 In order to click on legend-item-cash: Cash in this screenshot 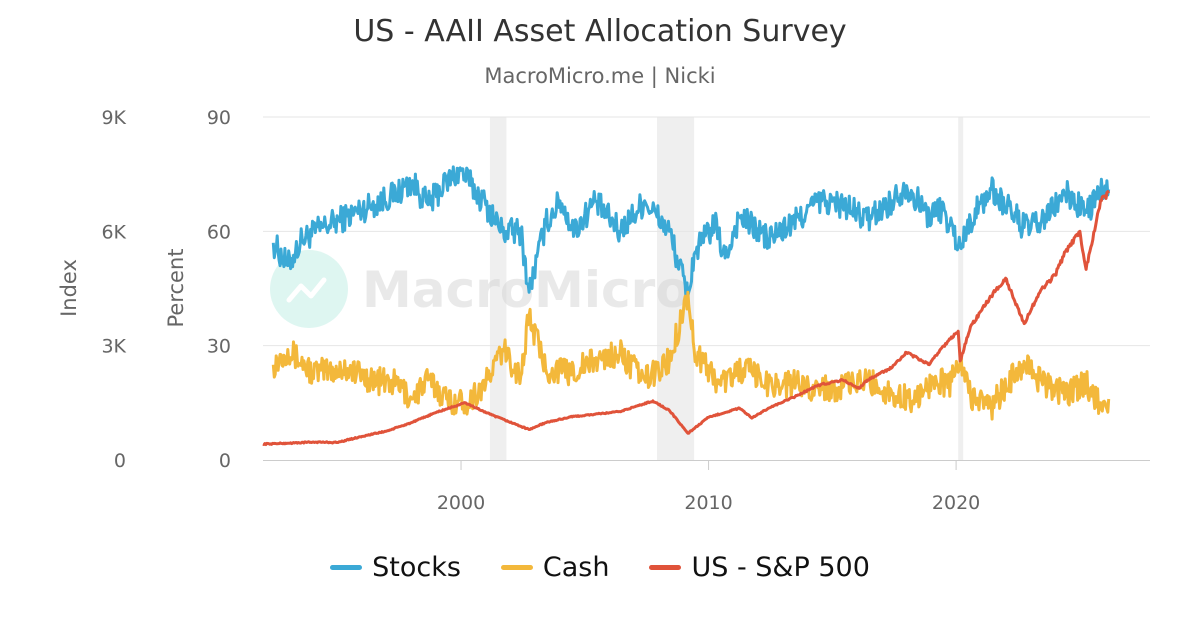, I will do `click(555, 567)`.